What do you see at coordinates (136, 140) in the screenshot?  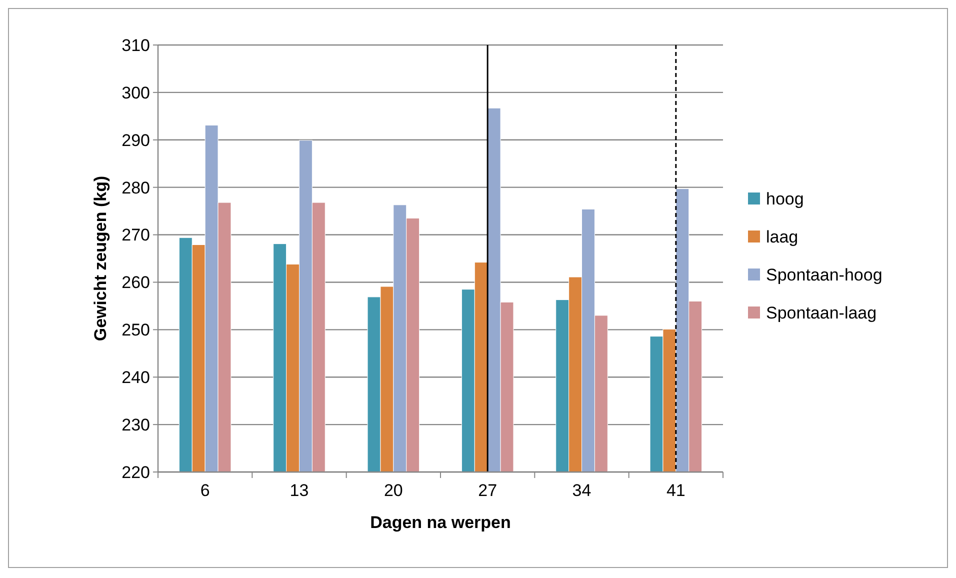 I see `y-tick-label: 290` at bounding box center [136, 140].